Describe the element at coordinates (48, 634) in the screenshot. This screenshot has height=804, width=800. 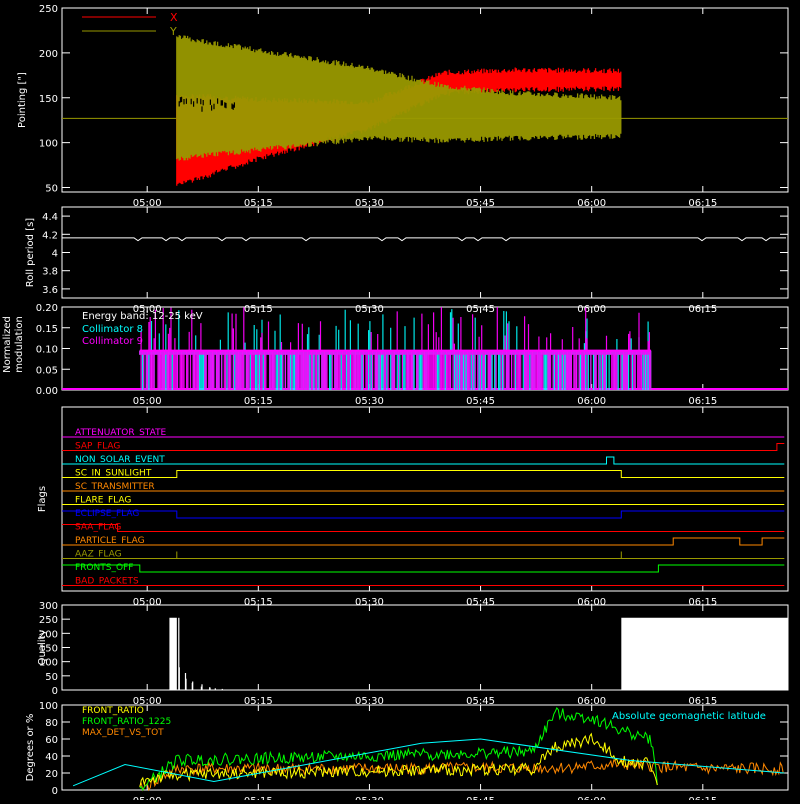
I see `y-tick-label-quality: 200` at that location.